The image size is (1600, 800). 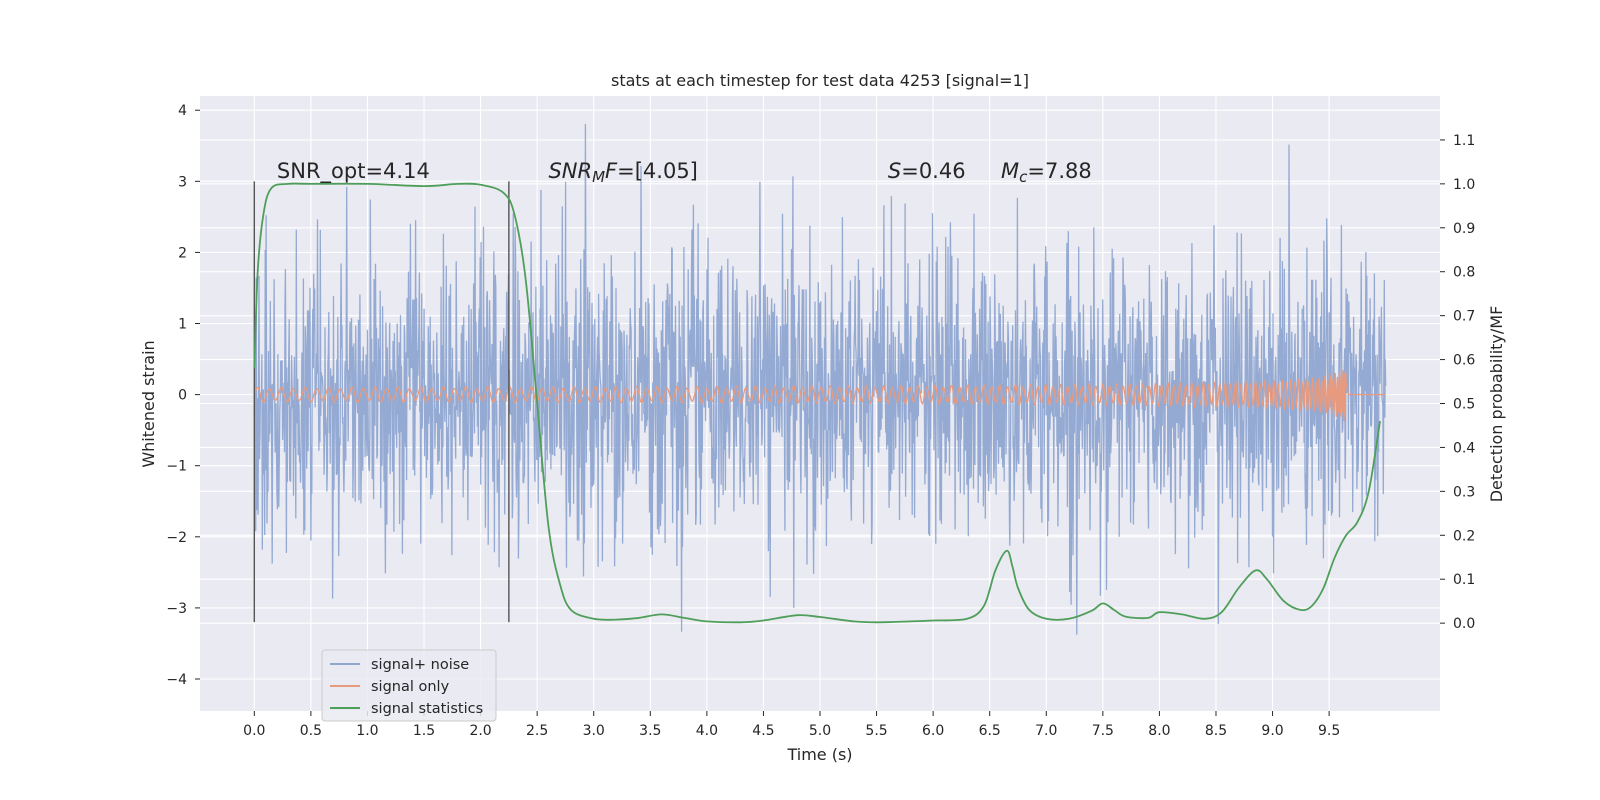 I want to click on x-tick-label: 4.5, so click(x=763, y=731).